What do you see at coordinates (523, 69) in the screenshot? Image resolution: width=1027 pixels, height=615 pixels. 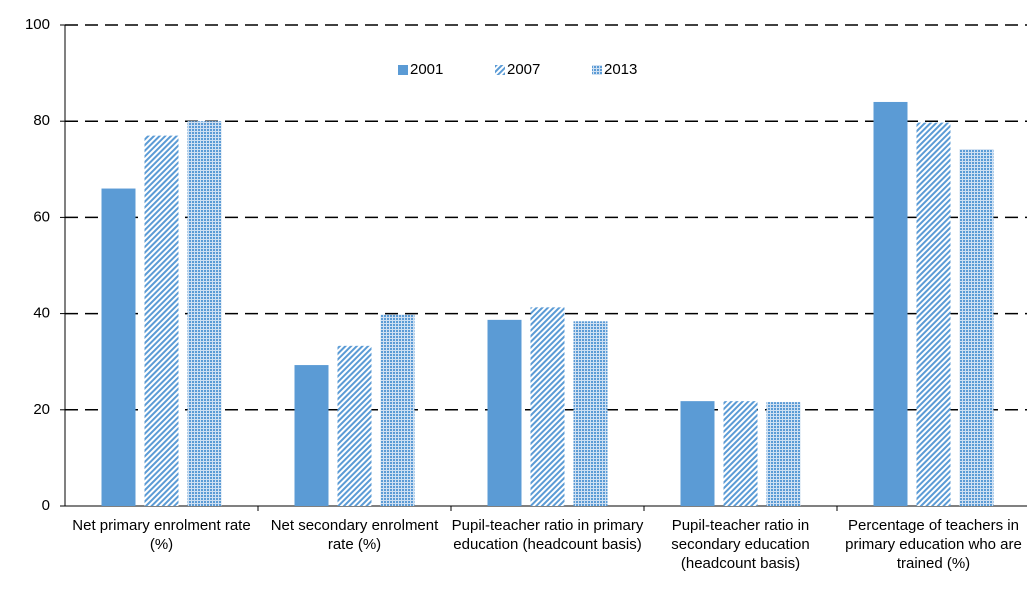 I see `legend-label: 2007` at bounding box center [523, 69].